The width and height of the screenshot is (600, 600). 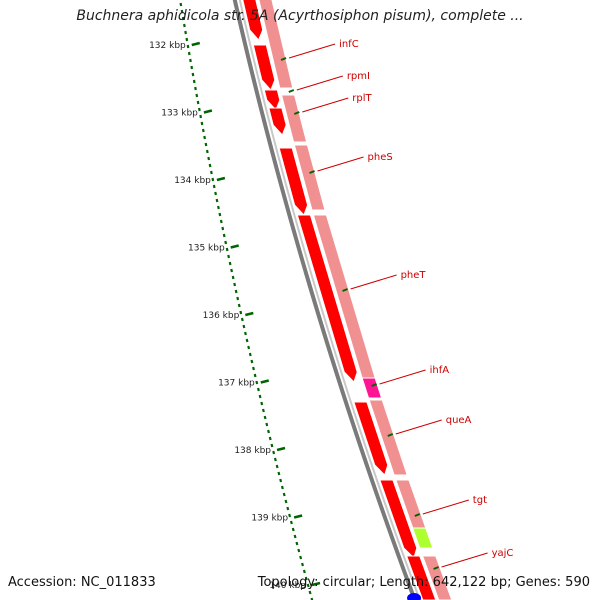 I want to click on gene-label-rplT: rplT, so click(x=362, y=98).